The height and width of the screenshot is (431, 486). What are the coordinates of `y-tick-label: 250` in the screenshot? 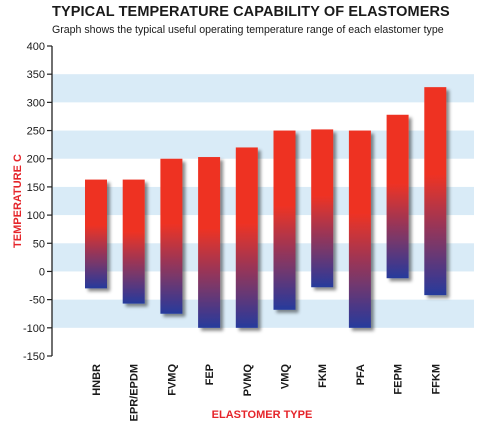 It's located at (36, 132).